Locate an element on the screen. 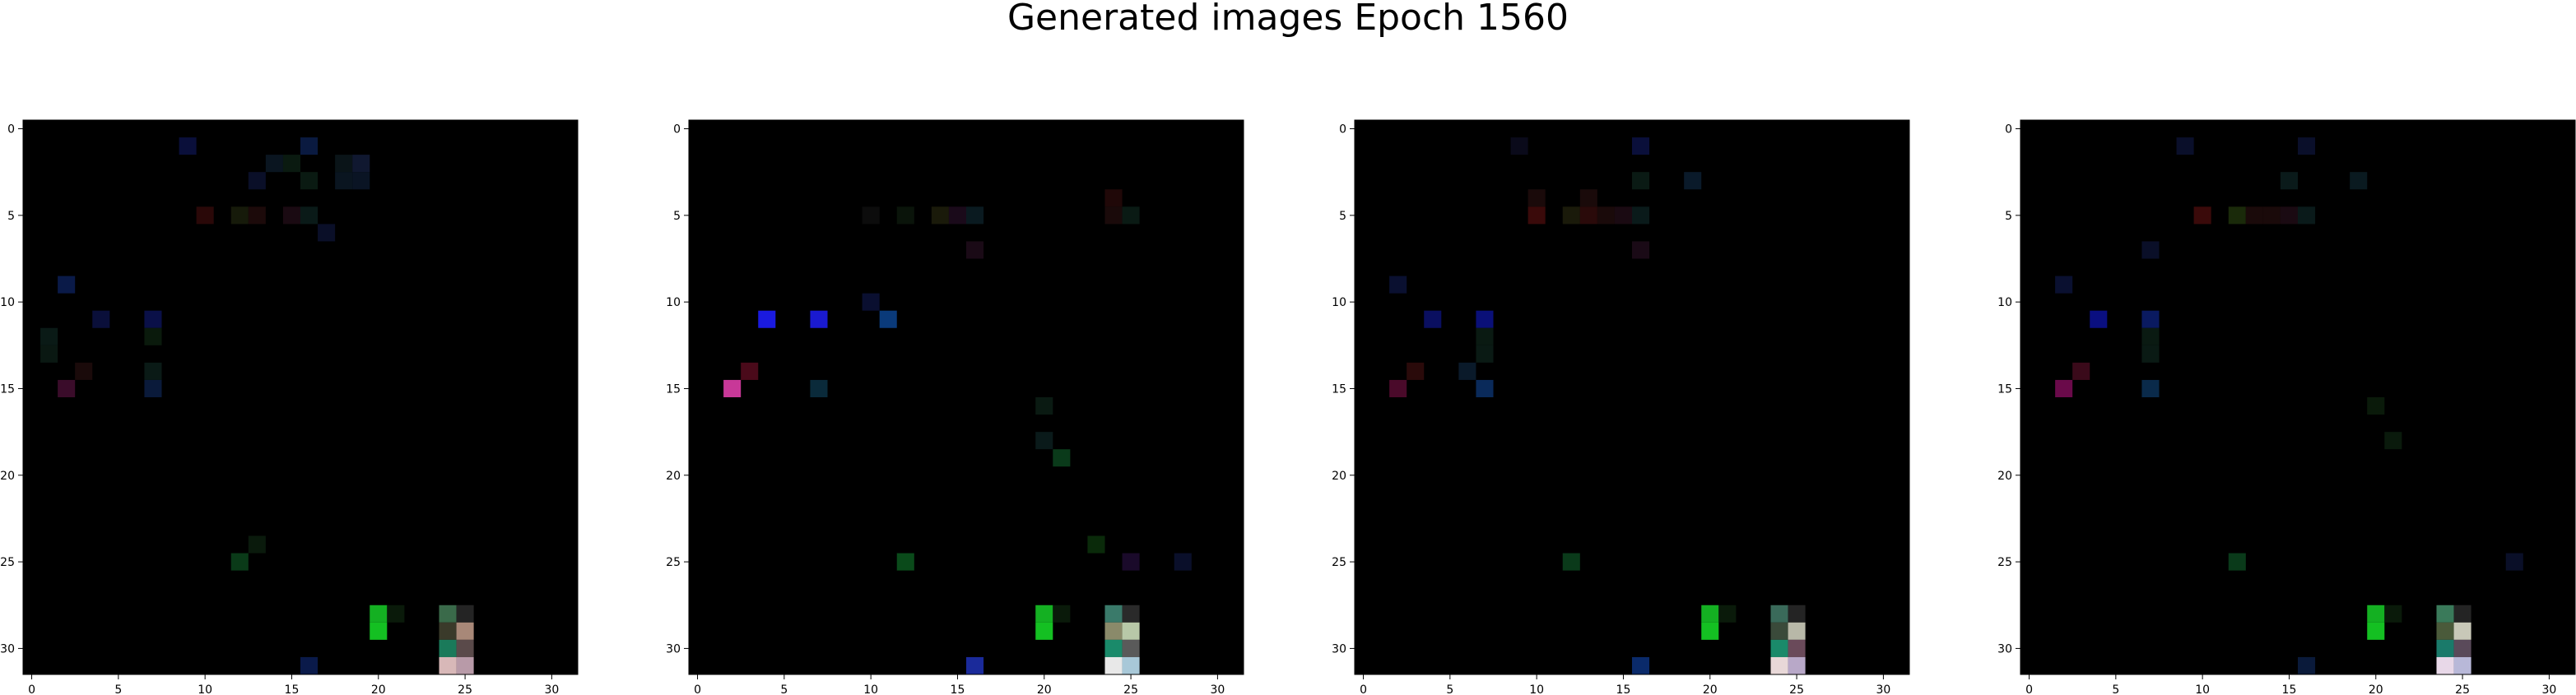  figure-title: Generated images Epoch 1560 is located at coordinates (1288, 19).